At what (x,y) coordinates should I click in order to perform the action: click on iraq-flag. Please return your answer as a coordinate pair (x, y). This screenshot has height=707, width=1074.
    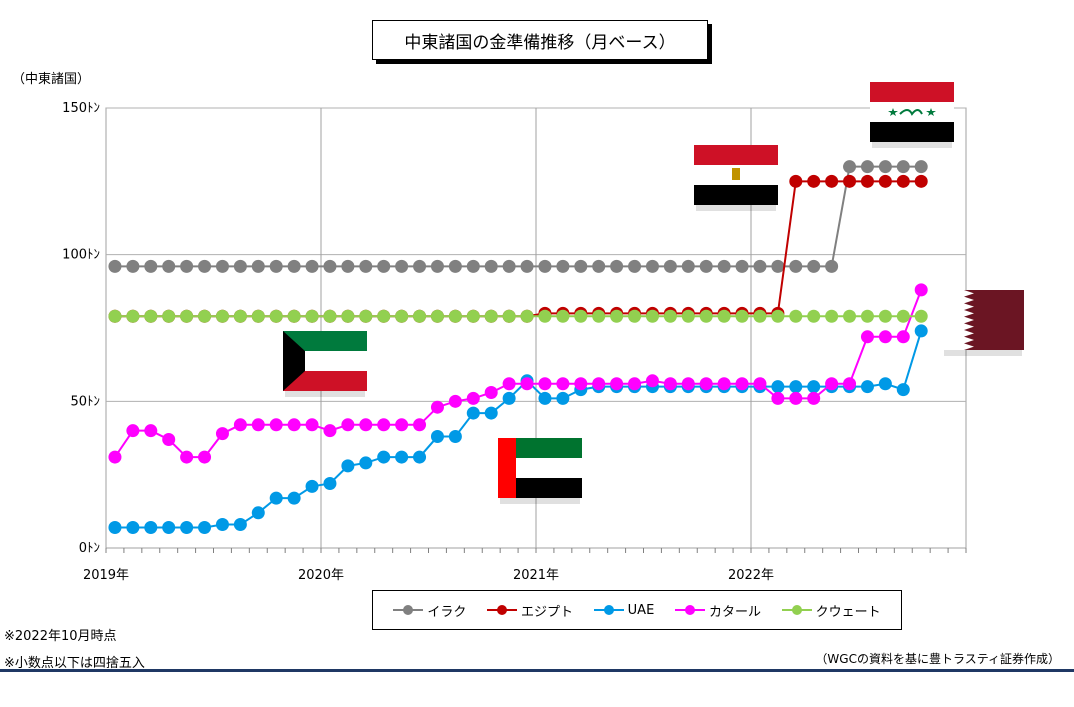
    Looking at the image, I should click on (912, 115).